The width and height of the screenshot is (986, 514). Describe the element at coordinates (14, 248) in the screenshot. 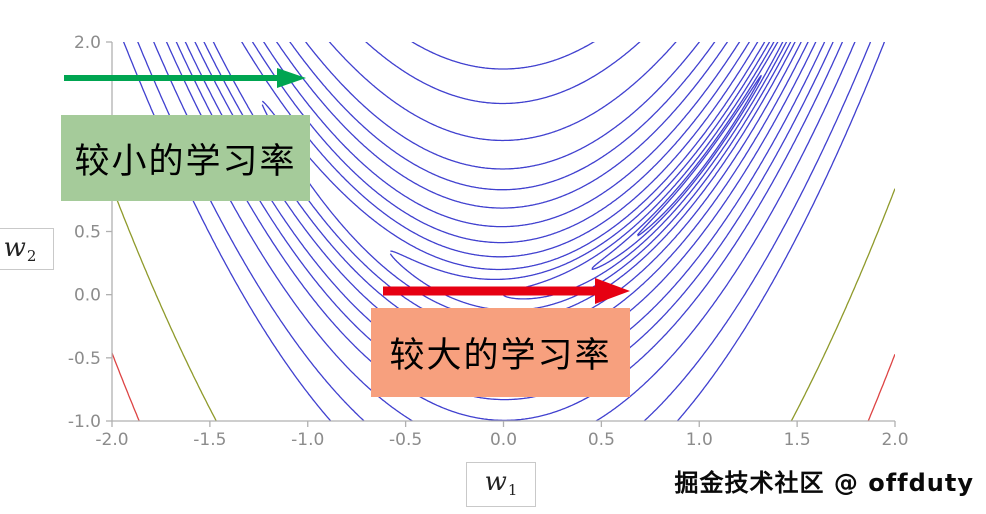

I see `y-axis-label-base: w` at that location.